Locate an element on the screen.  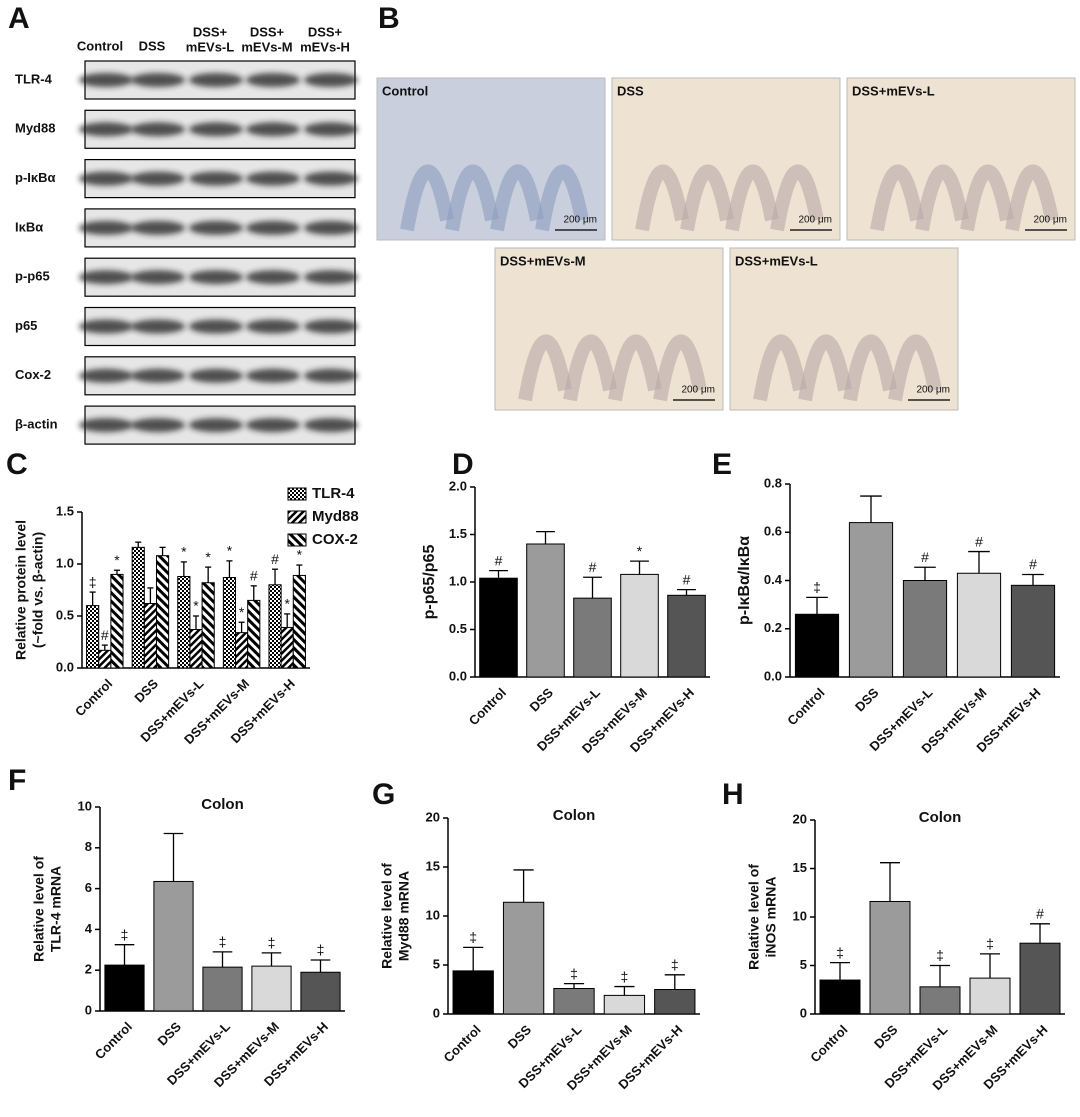
y-tick-label: 1.5 is located at coordinates (458, 533).